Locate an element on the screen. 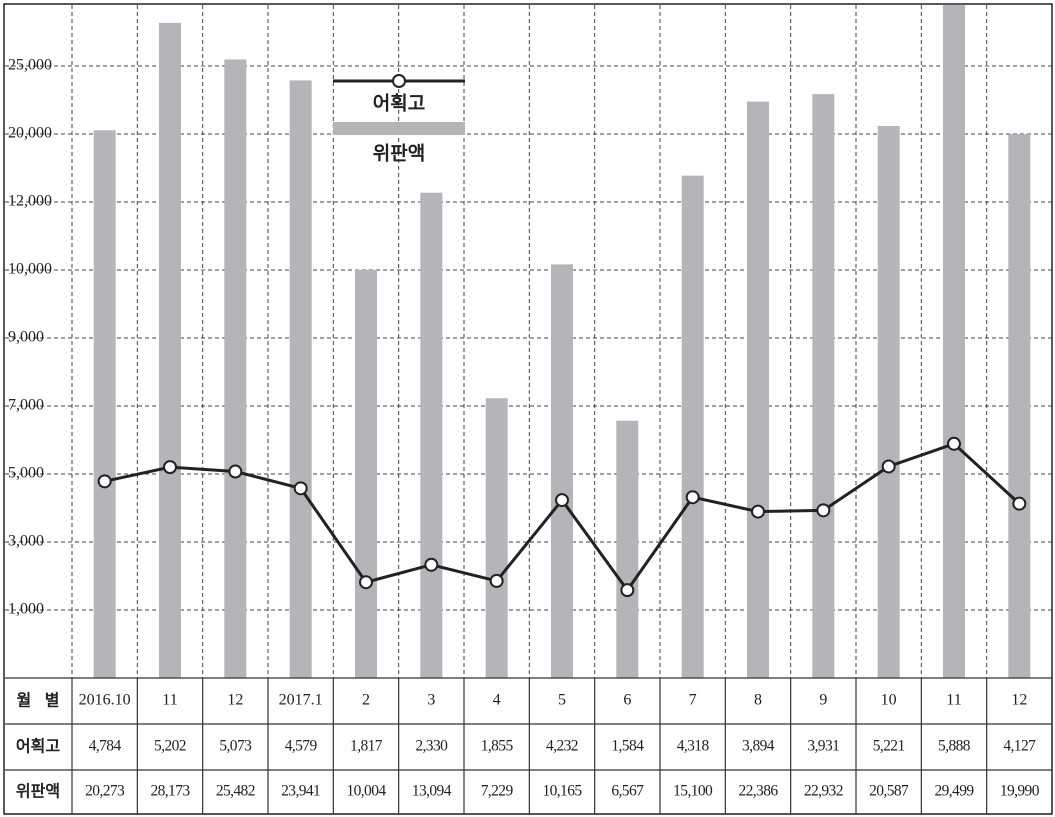  table-header: 월 별 is located at coordinates (37, 700).